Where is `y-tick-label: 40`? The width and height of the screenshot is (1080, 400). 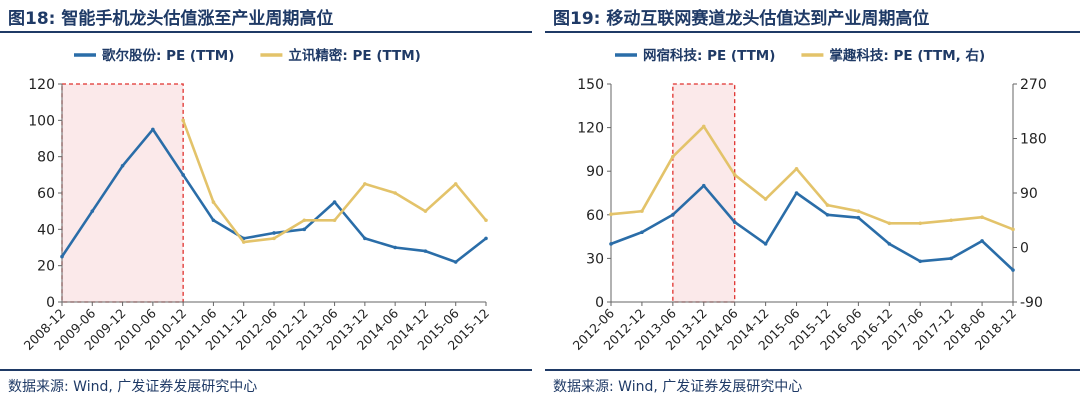 y-tick-label: 40 is located at coordinates (46, 230).